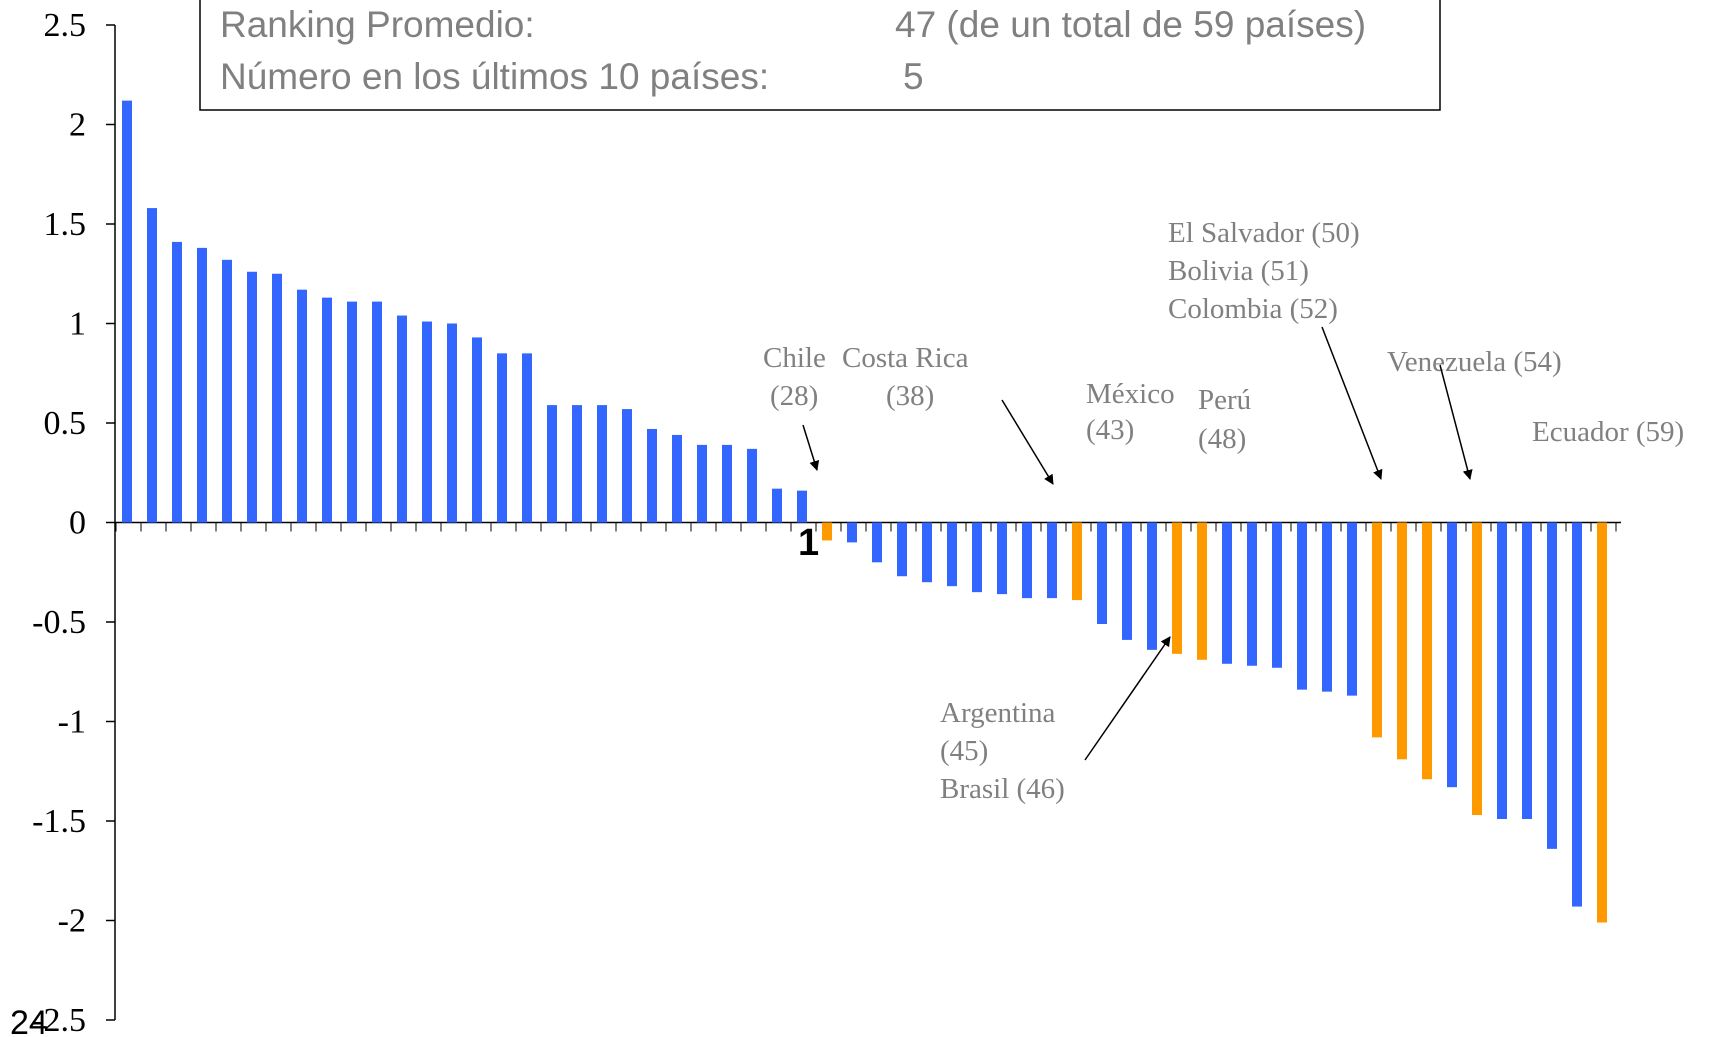 The height and width of the screenshot is (1037, 1712). Describe the element at coordinates (59, 622) in the screenshot. I see `y-tick-label: -0.5` at that location.